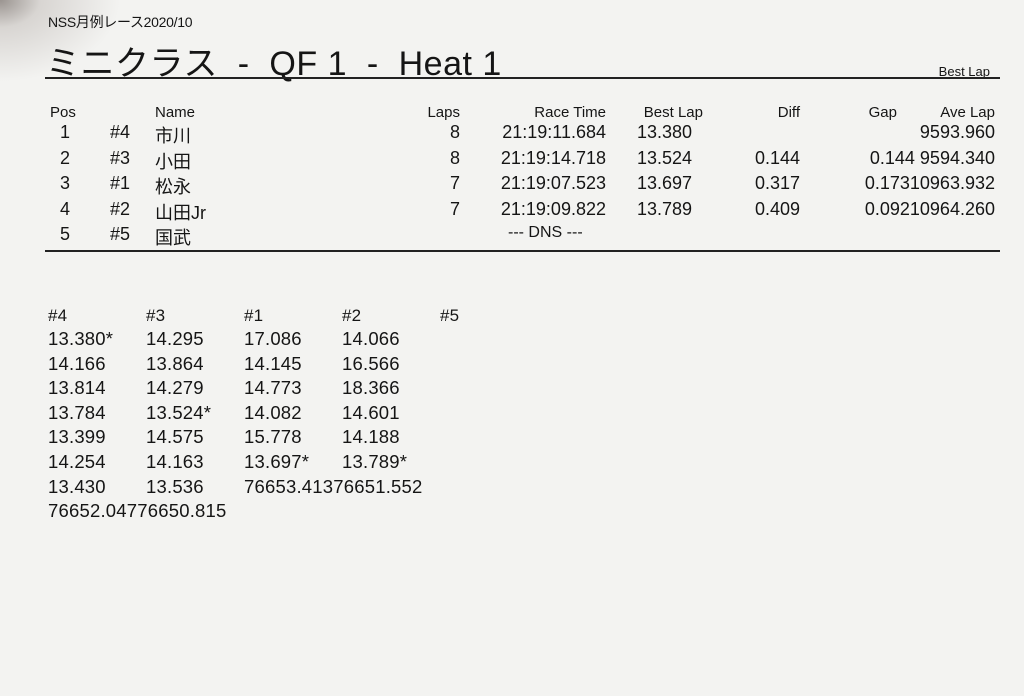  Describe the element at coordinates (120, 208) in the screenshot. I see `car-number: #2` at that location.